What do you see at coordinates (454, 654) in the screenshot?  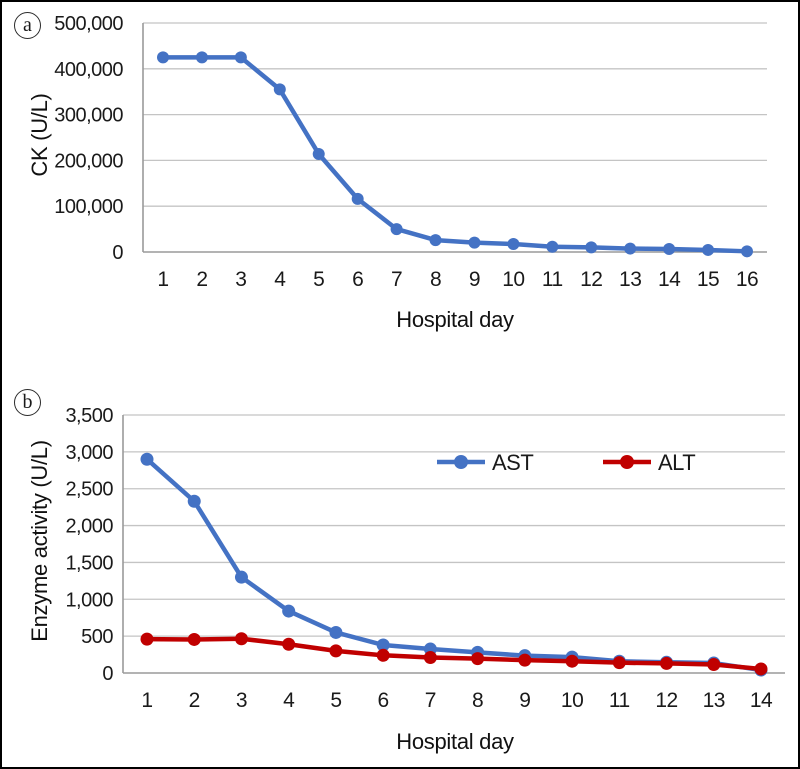 I see `alt-series-line` at bounding box center [454, 654].